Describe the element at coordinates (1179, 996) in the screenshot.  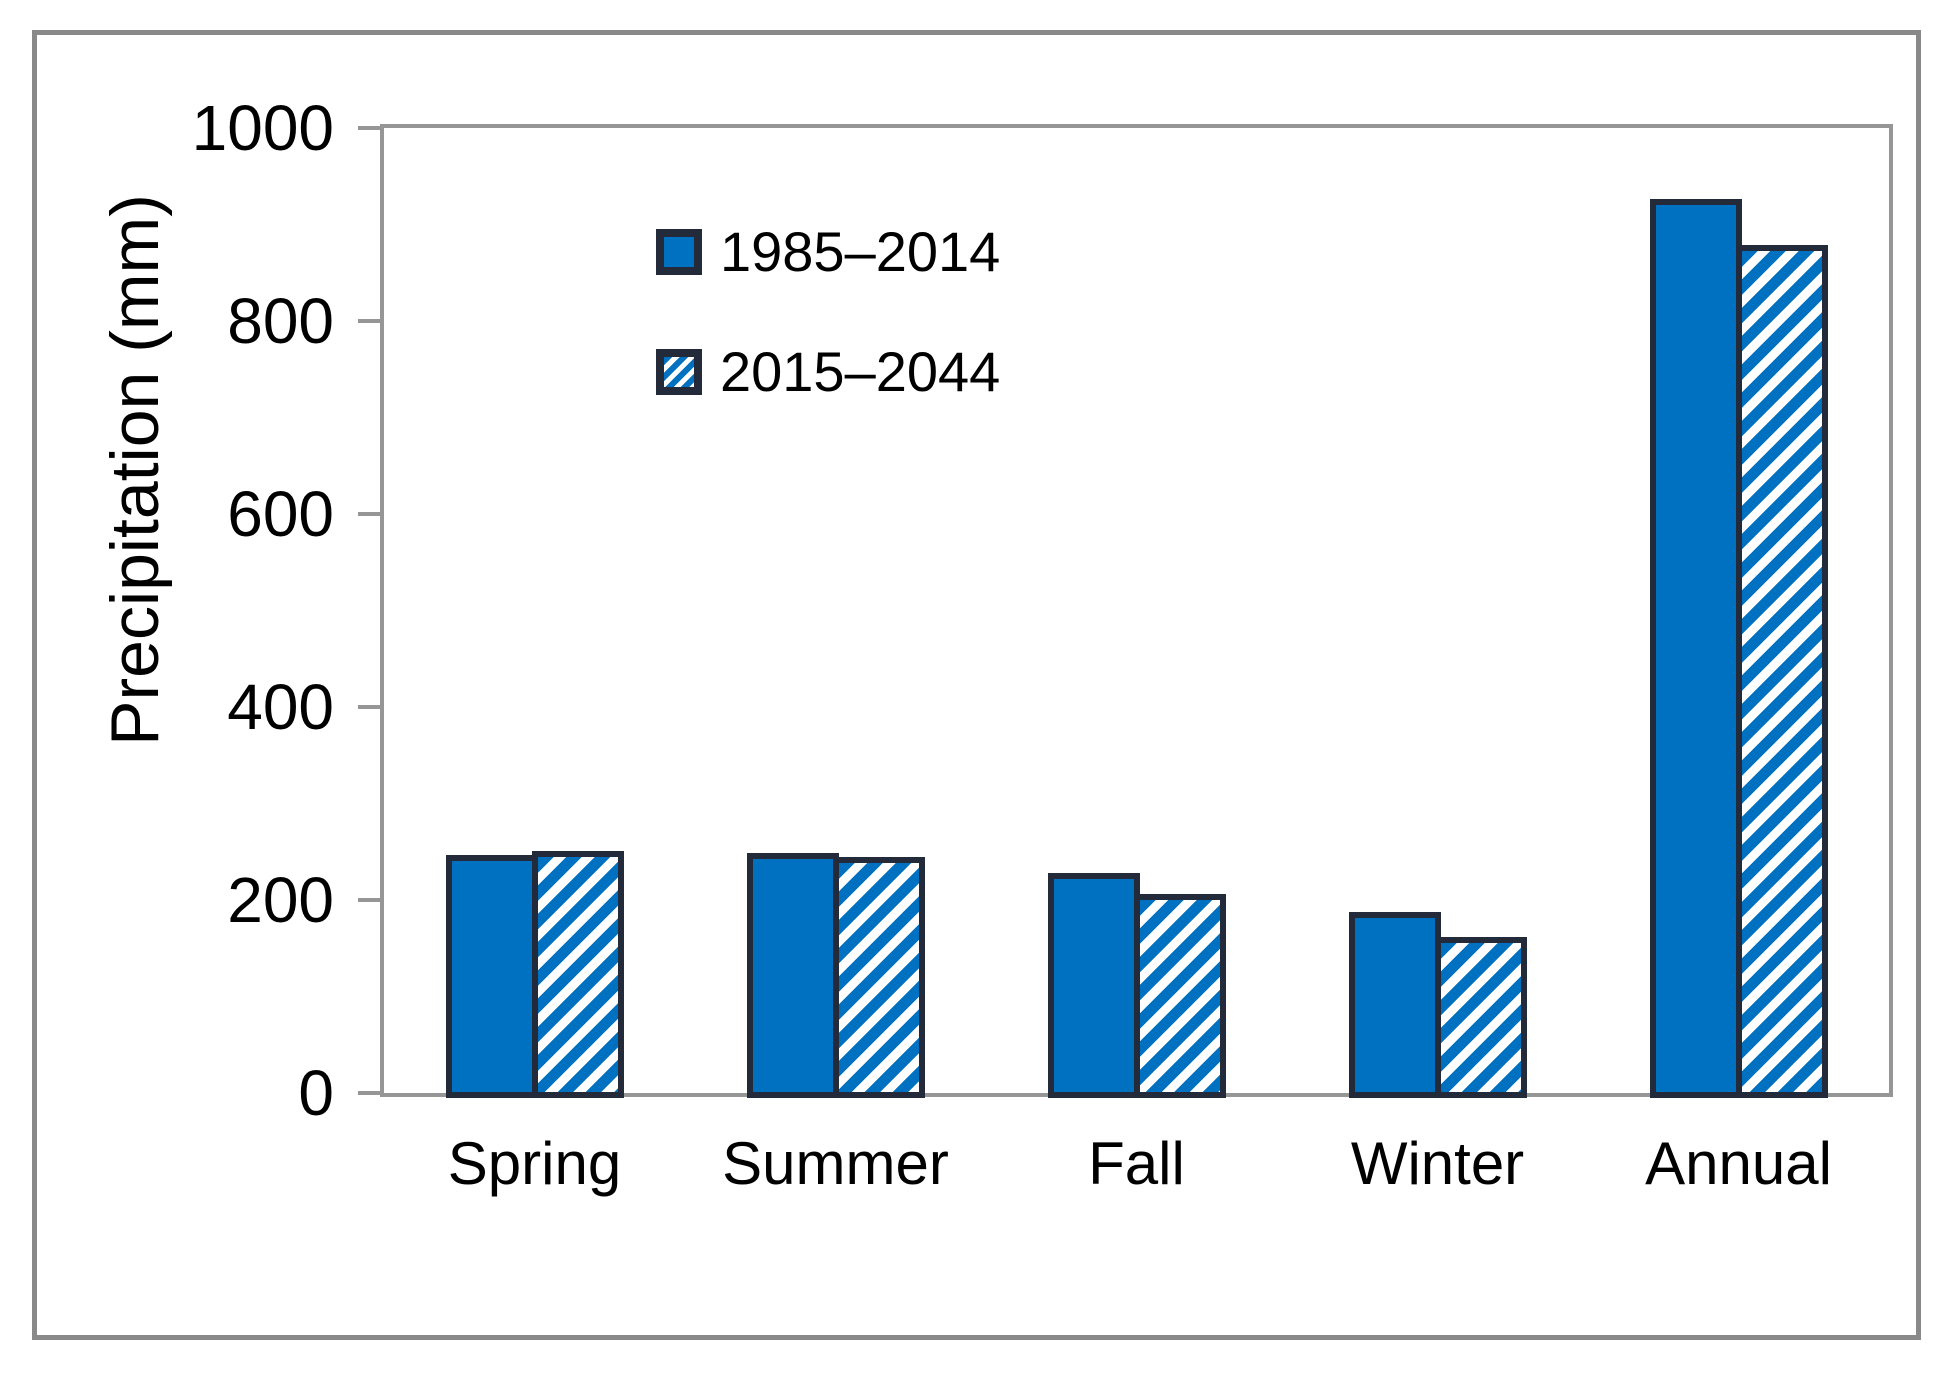
I see `bar-fall-hatched` at that location.